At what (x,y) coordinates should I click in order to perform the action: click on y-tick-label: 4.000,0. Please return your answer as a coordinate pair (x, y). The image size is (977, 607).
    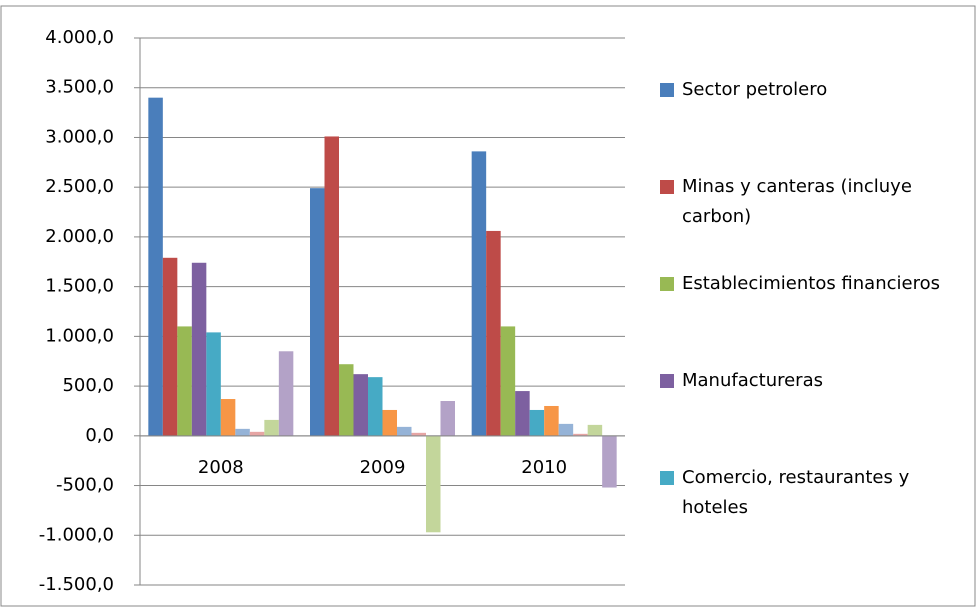
    Looking at the image, I should click on (79, 37).